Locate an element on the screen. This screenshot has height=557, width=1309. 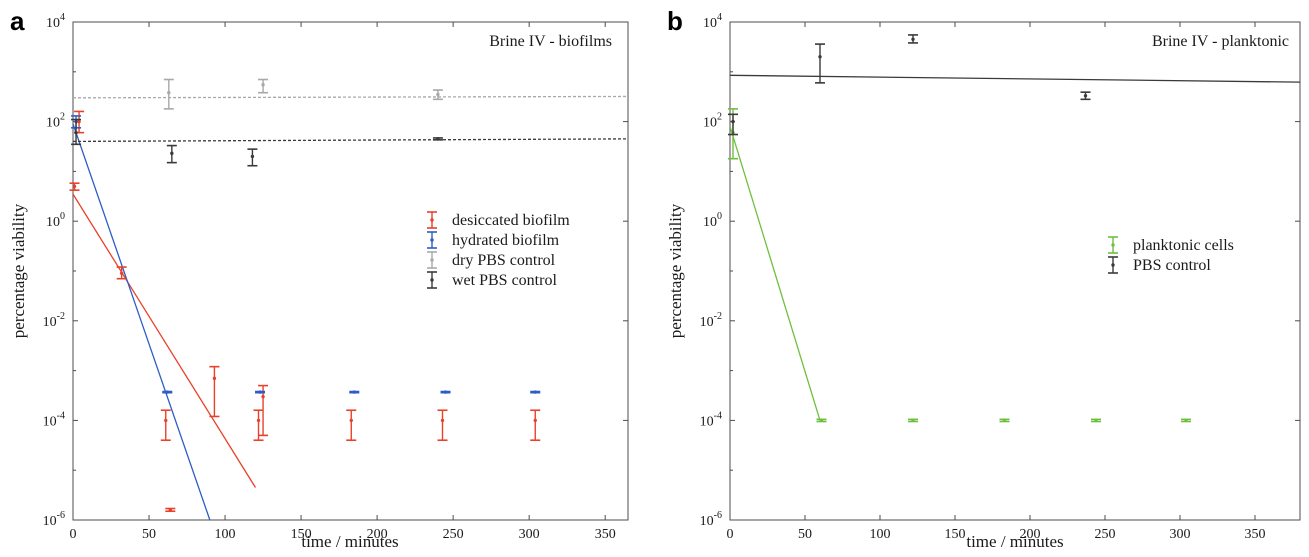
x-tick-label-a: 350 is located at coordinates (605, 534).